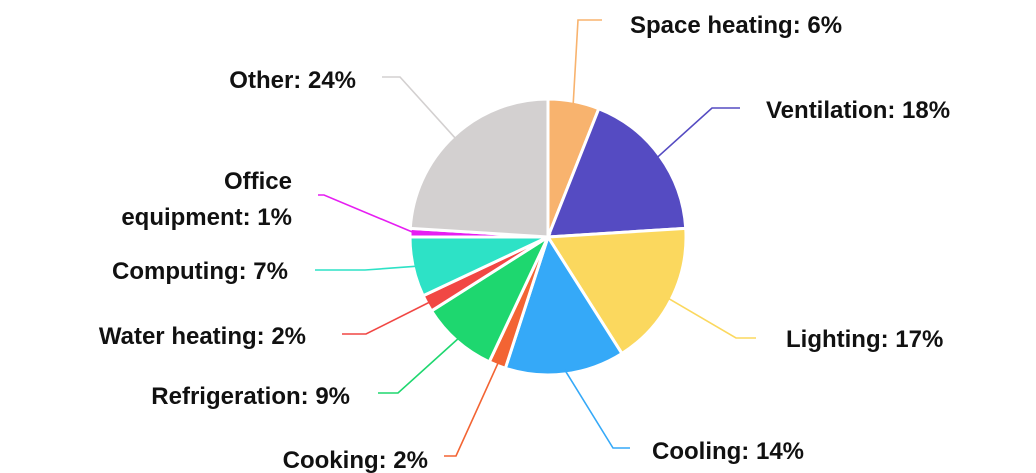 This screenshot has width=1036, height=473. What do you see at coordinates (597, 409) in the screenshot?
I see `leader-line-cooling` at bounding box center [597, 409].